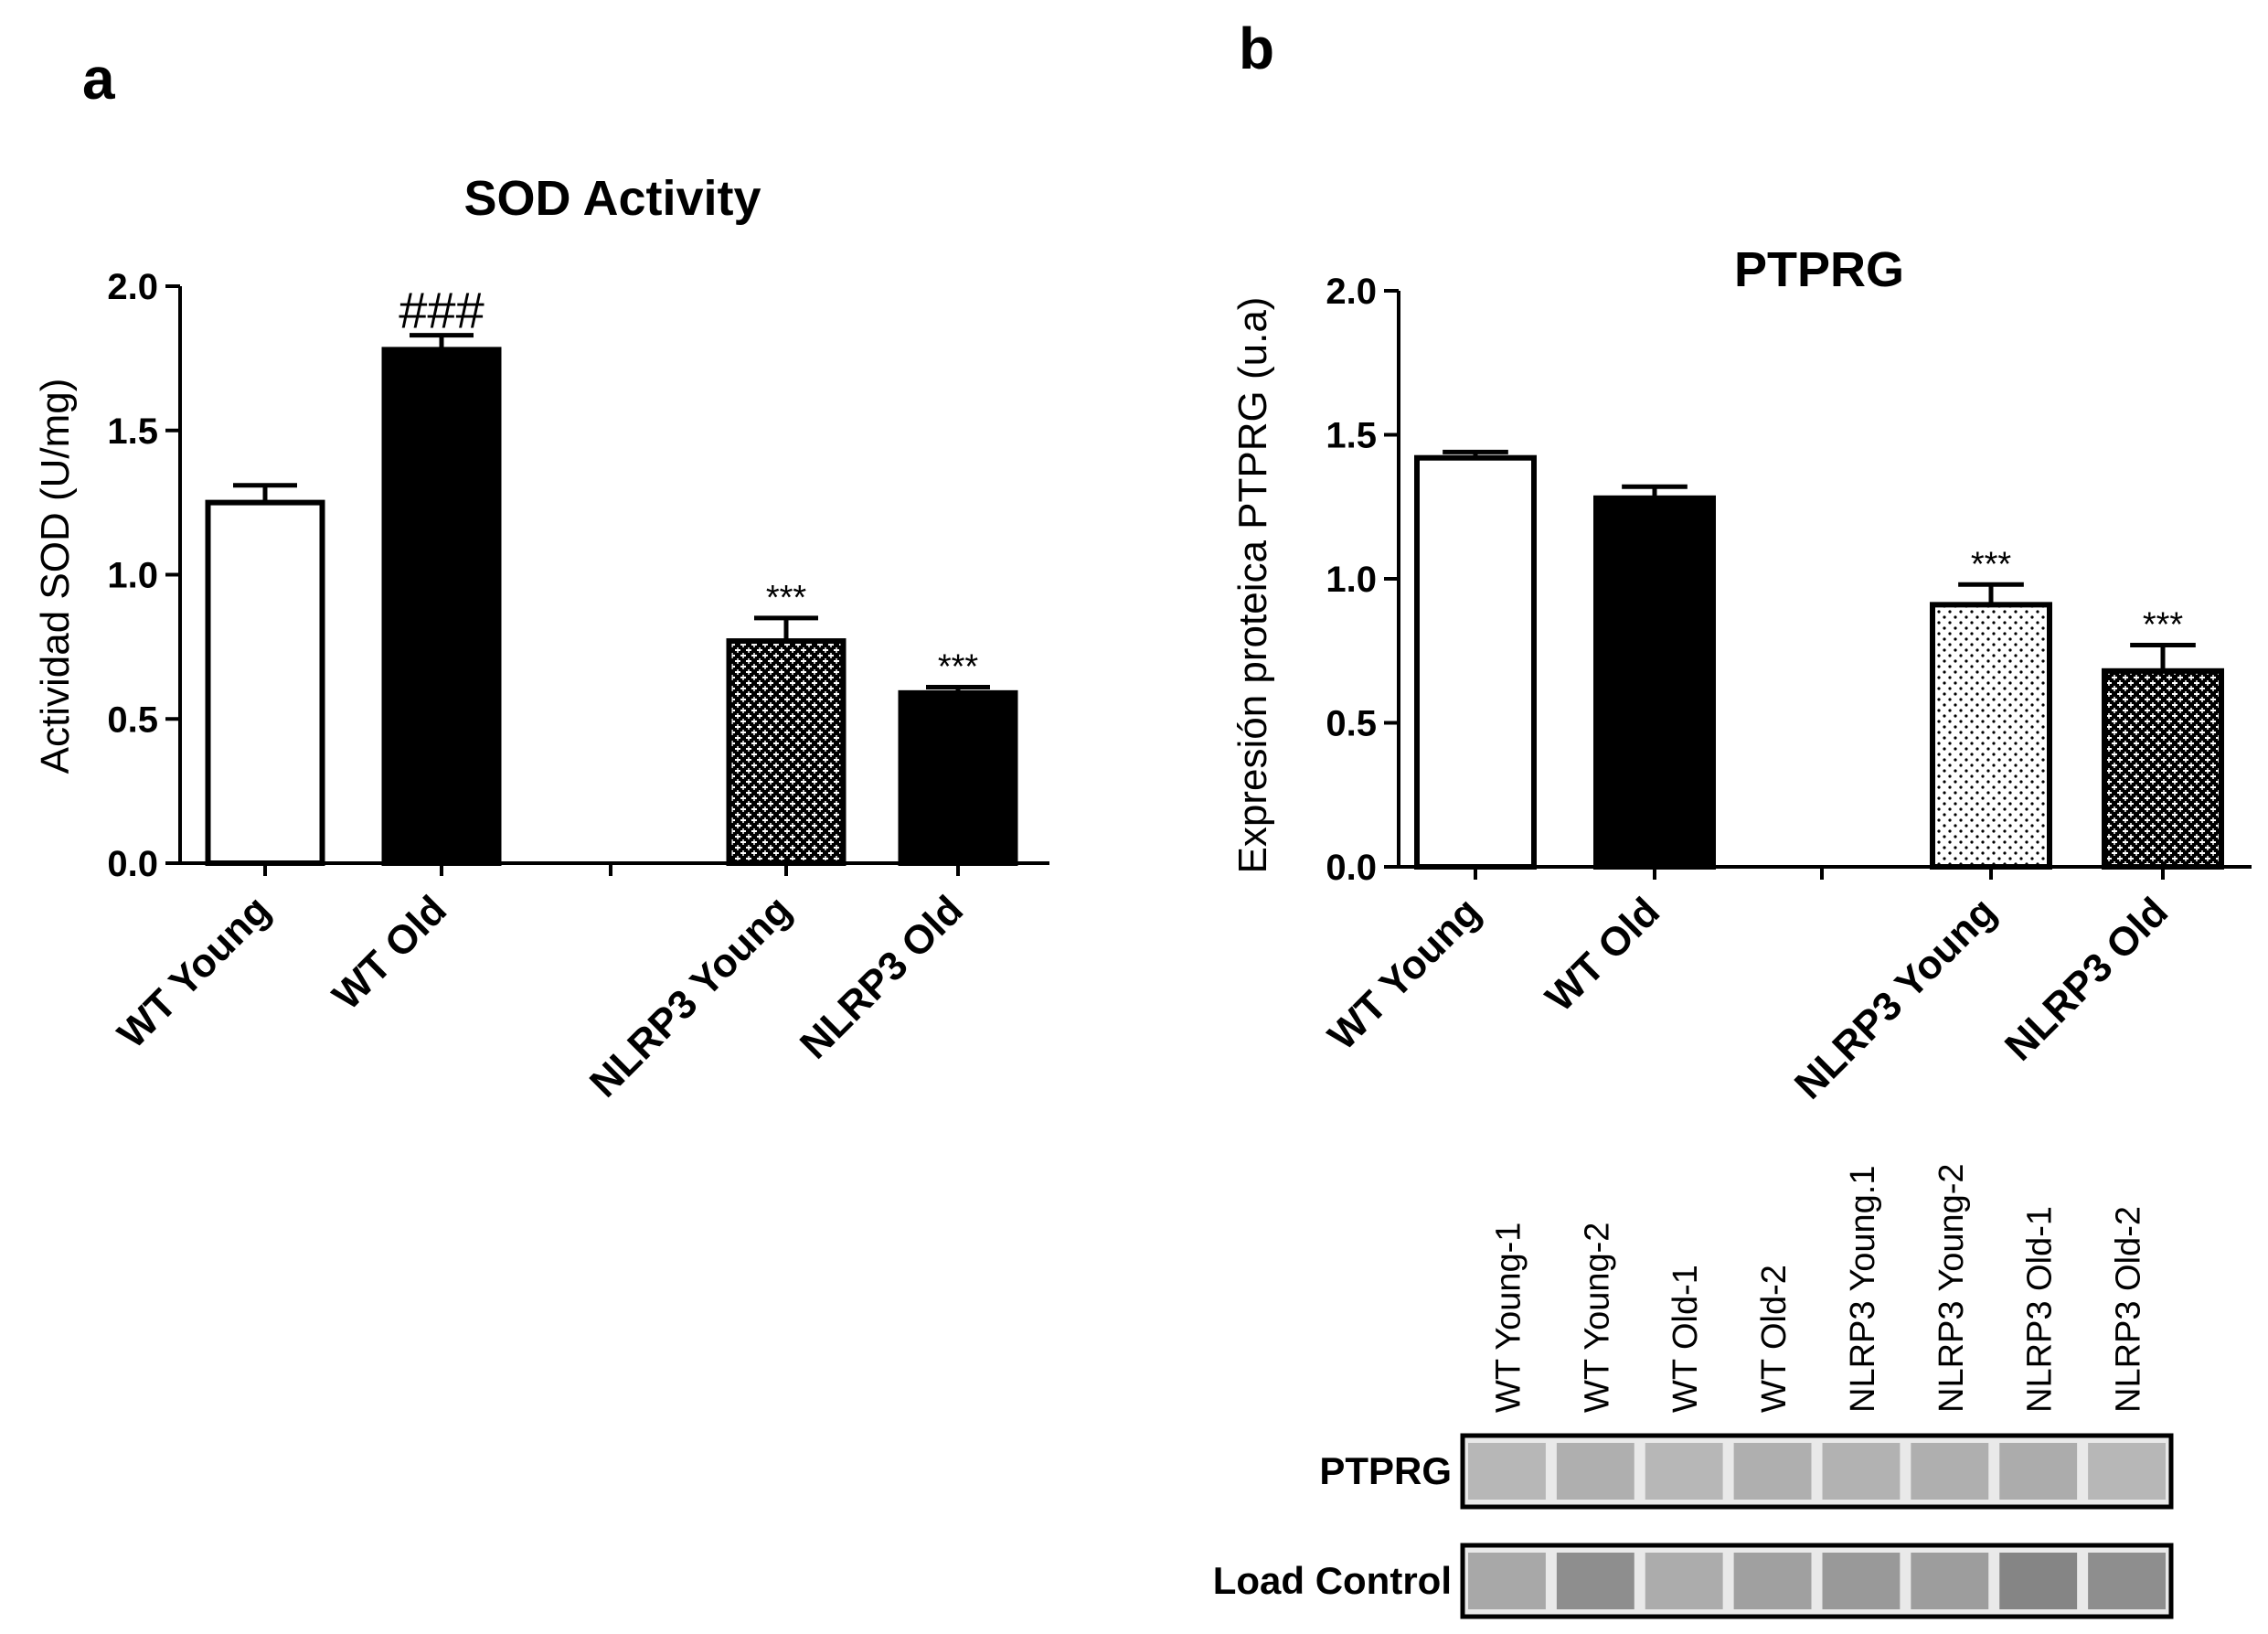 This screenshot has height=1634, width=2268. What do you see at coordinates (1952, 1288) in the screenshot?
I see `lane-label: NLRP3 Young-2` at bounding box center [1952, 1288].